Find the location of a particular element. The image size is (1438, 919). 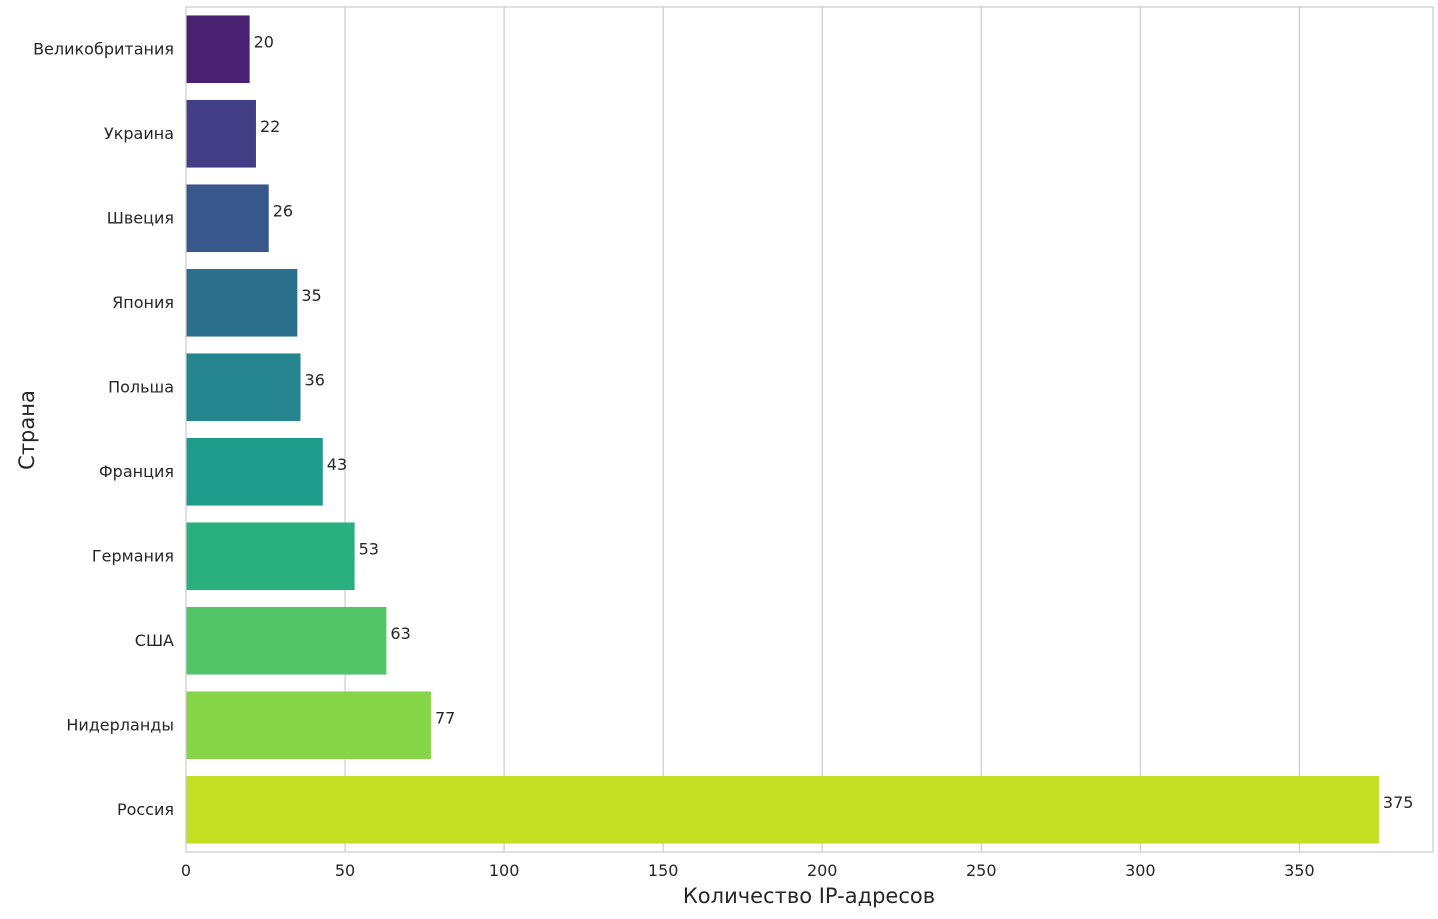

y-category-label: Польша is located at coordinates (141, 386).